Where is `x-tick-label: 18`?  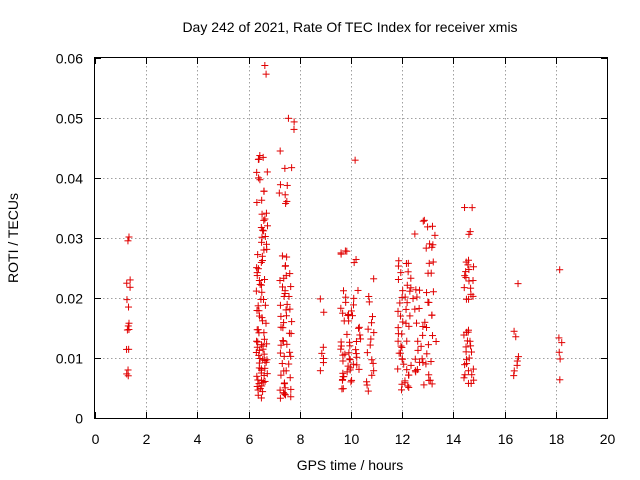
x-tick-label: 18 is located at coordinates (557, 439).